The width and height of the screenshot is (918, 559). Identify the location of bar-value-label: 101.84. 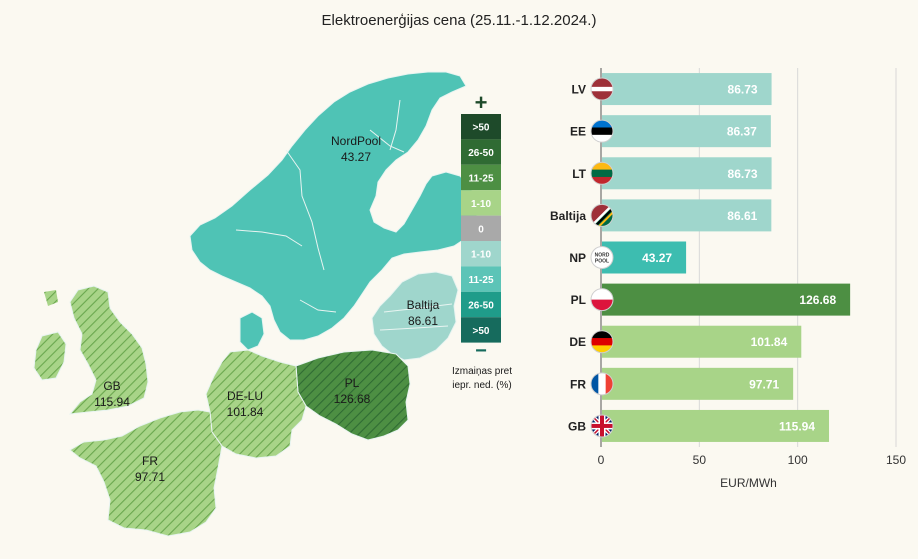
(769, 342).